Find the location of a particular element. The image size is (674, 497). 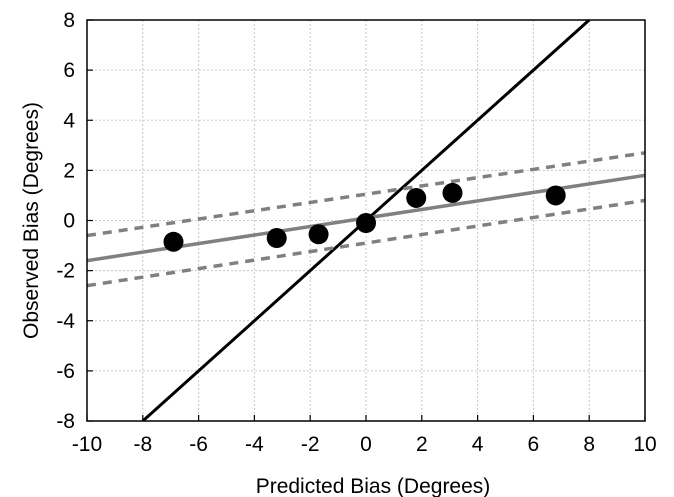

y-tick-label: 0 is located at coordinates (69, 221).